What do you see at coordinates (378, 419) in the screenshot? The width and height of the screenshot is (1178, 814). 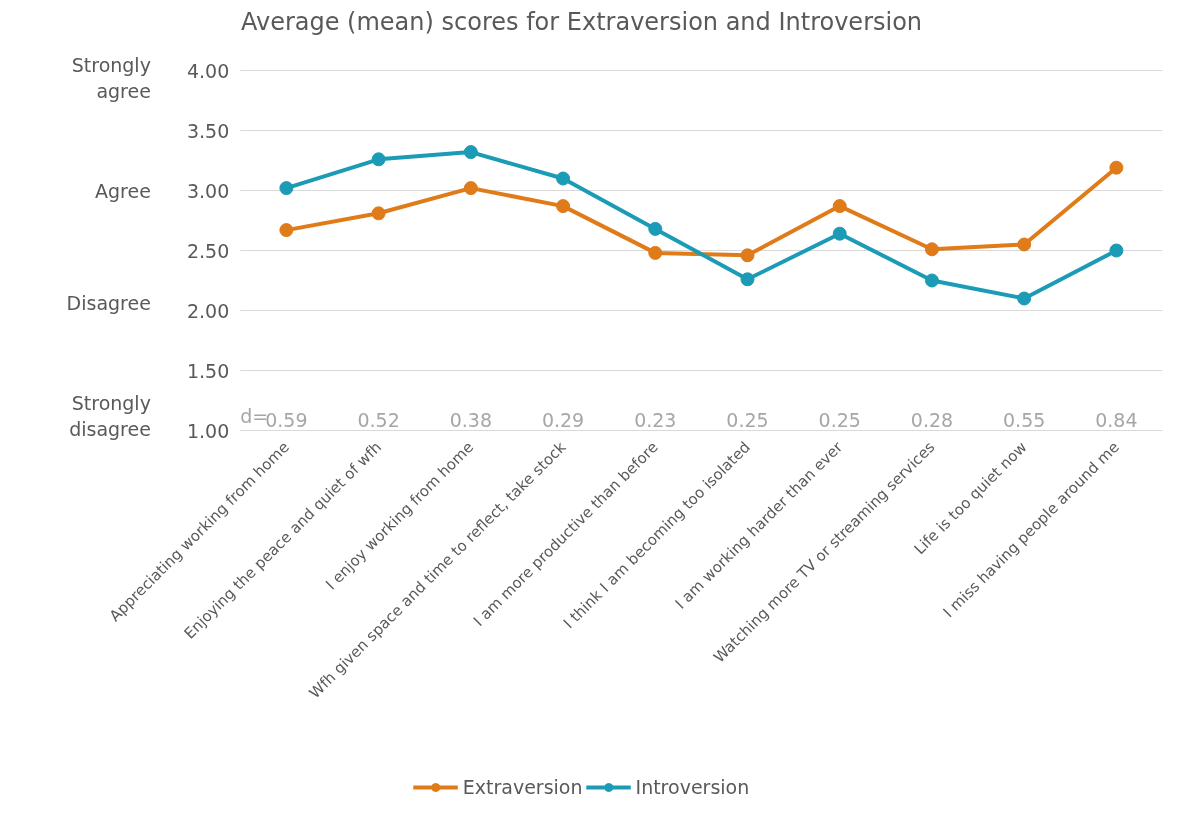 I see `annotation: 0.52` at bounding box center [378, 419].